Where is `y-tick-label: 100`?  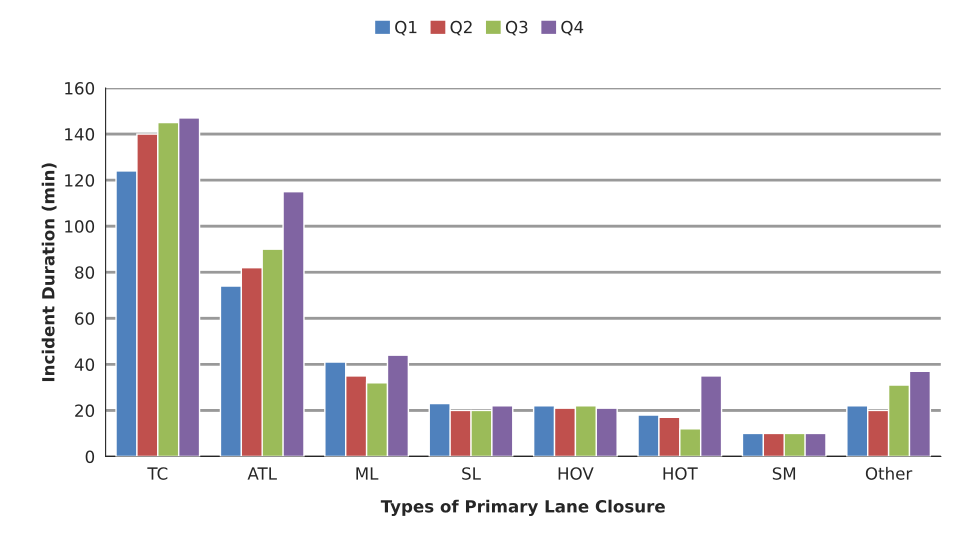 y-tick-label: 100 is located at coordinates (79, 226).